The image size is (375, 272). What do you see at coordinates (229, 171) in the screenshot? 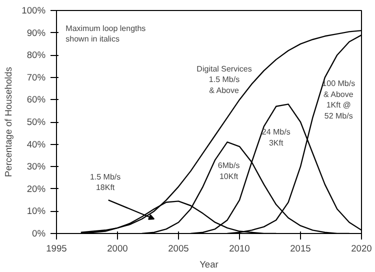
I see `annotation: 6Mb/s 10Kft` at bounding box center [229, 171].